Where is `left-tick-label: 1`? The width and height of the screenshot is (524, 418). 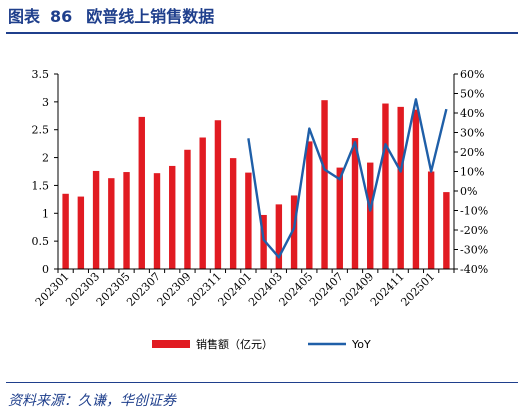
left-tick-label: 1 is located at coordinates (45, 213).